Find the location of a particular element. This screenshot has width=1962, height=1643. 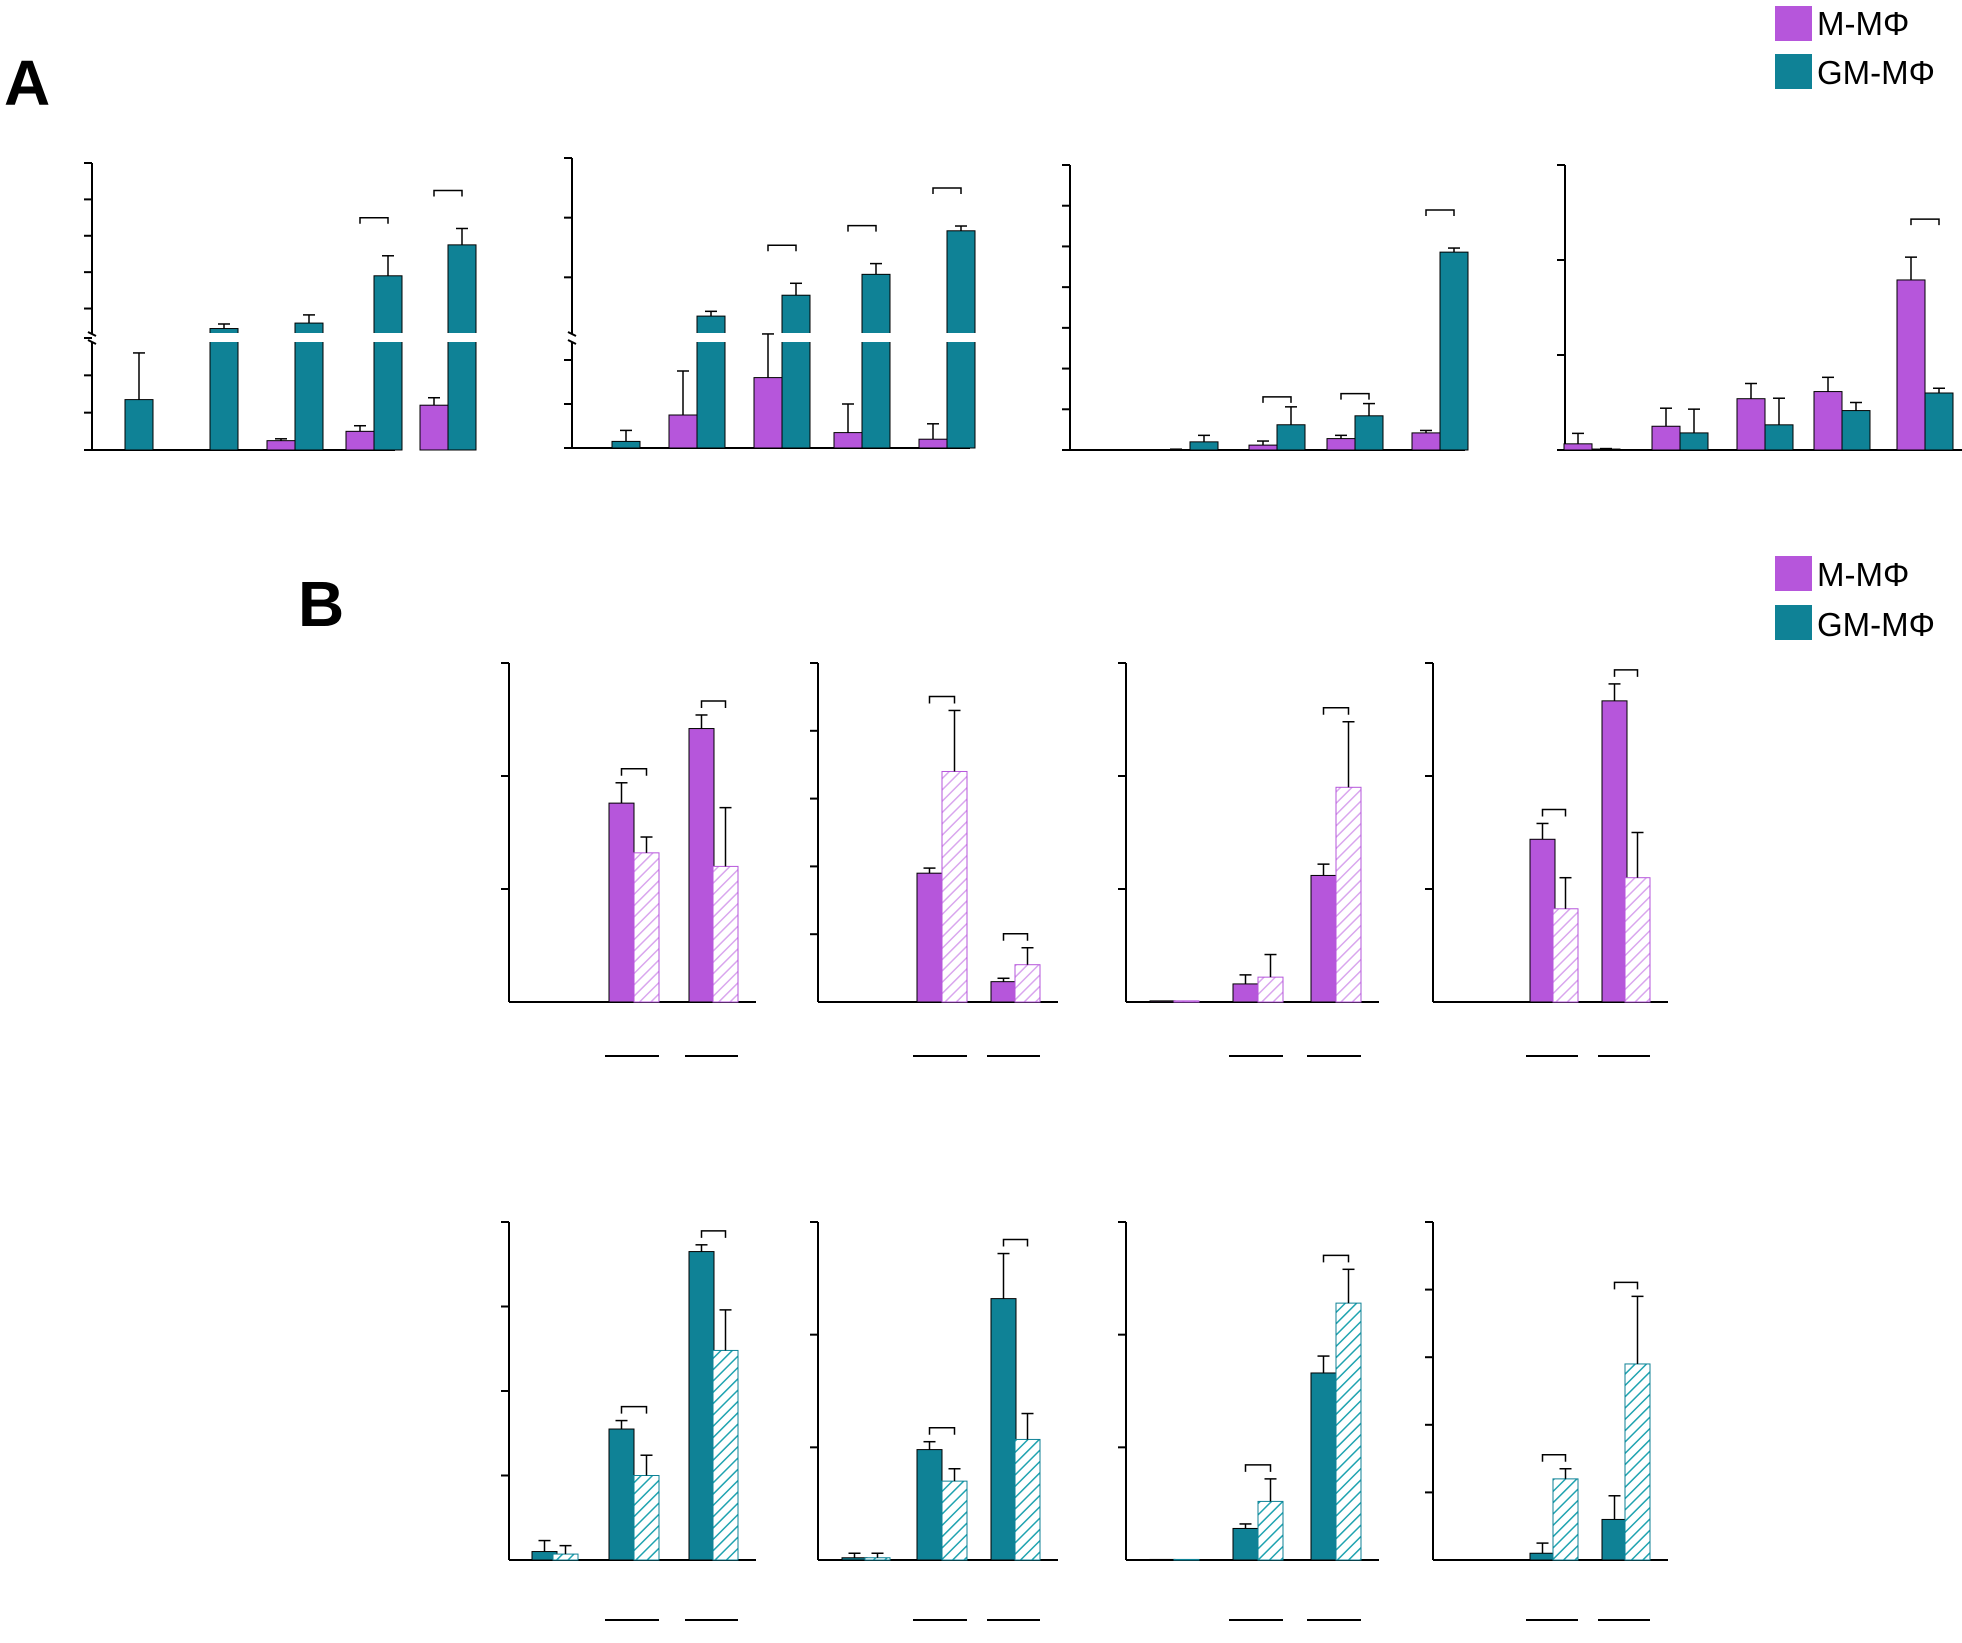

axis-break-mark is located at coordinates (572, 338).